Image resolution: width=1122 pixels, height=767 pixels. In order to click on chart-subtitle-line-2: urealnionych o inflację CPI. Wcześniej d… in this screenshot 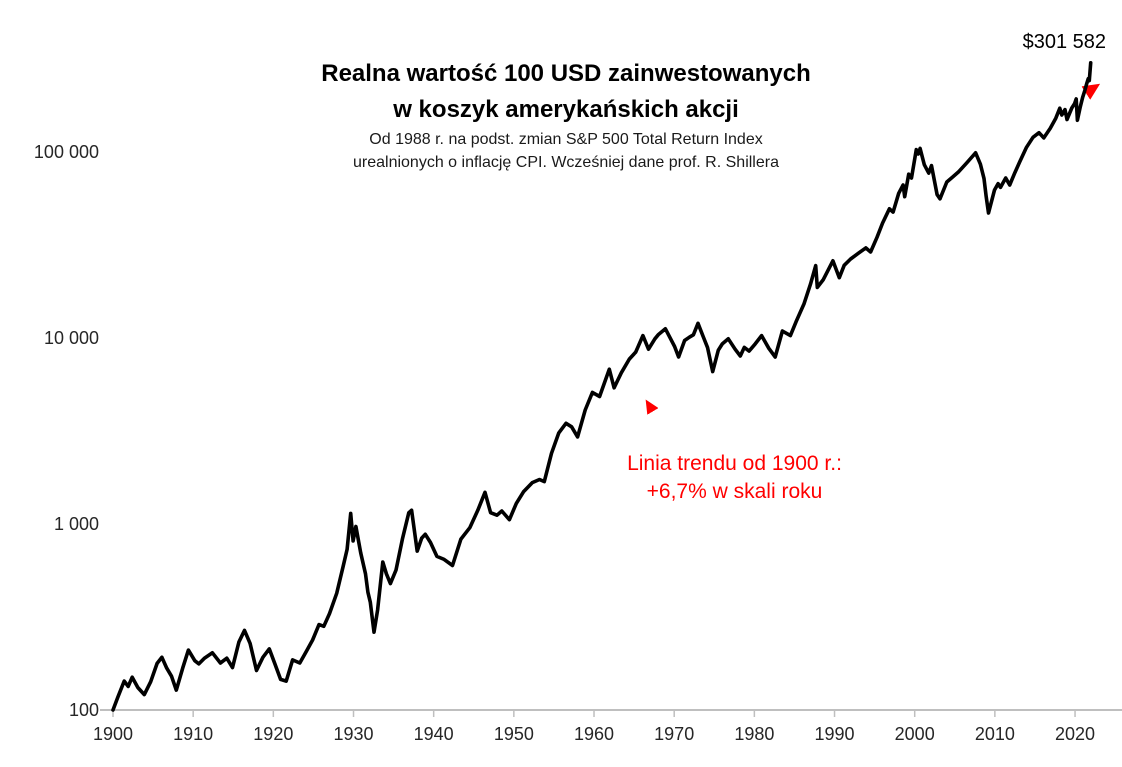, I will do `click(566, 162)`.